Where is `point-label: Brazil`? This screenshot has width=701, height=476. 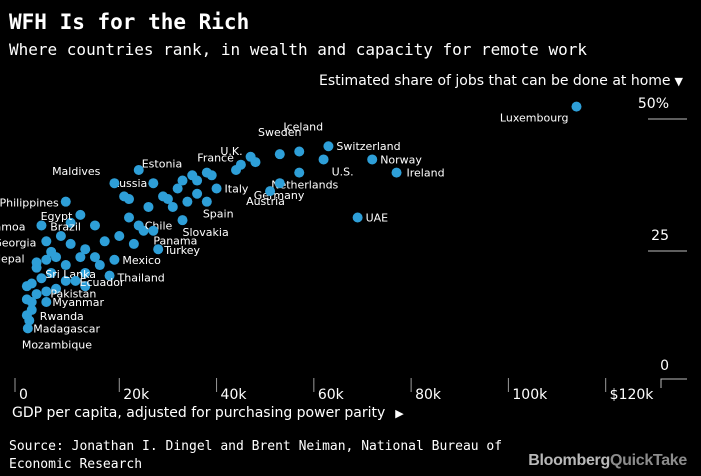 point-label: Brazil is located at coordinates (65, 226).